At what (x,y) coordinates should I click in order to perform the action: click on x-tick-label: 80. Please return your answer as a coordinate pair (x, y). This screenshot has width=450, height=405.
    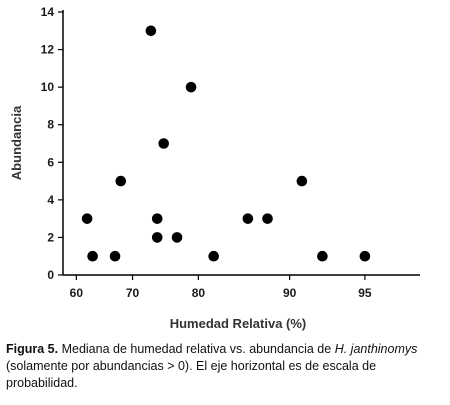
    Looking at the image, I should click on (199, 293).